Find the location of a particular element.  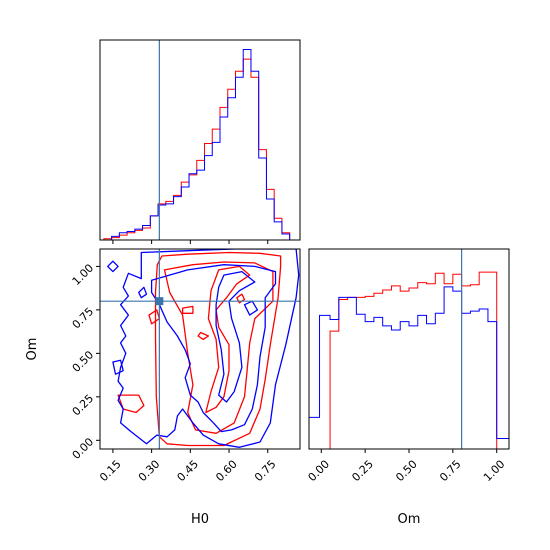

om-hist-x-tick-label: 0.00 is located at coordinates (319, 471).